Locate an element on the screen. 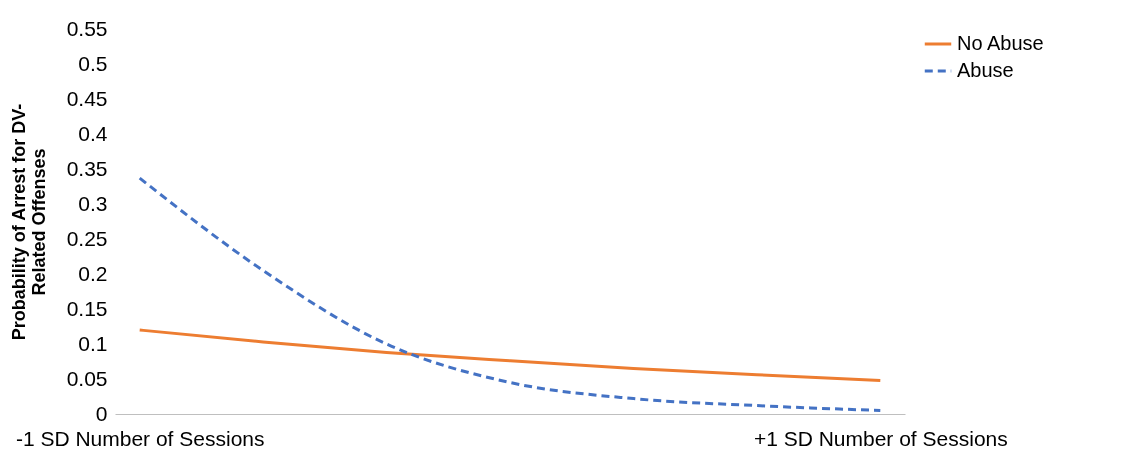  y-axis-title: Probability of Arrest for DV-Related Offenses is located at coordinates (28, 222).